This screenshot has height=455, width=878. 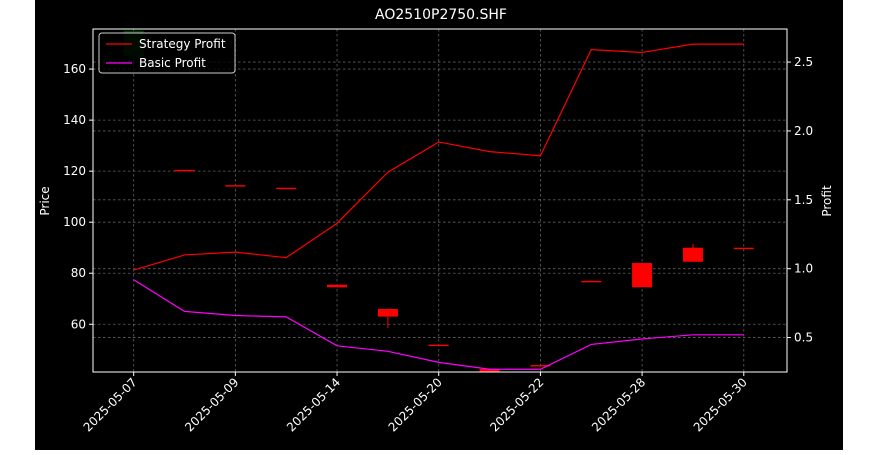 I want to click on y-axis-label-left: Price, so click(x=45, y=200).